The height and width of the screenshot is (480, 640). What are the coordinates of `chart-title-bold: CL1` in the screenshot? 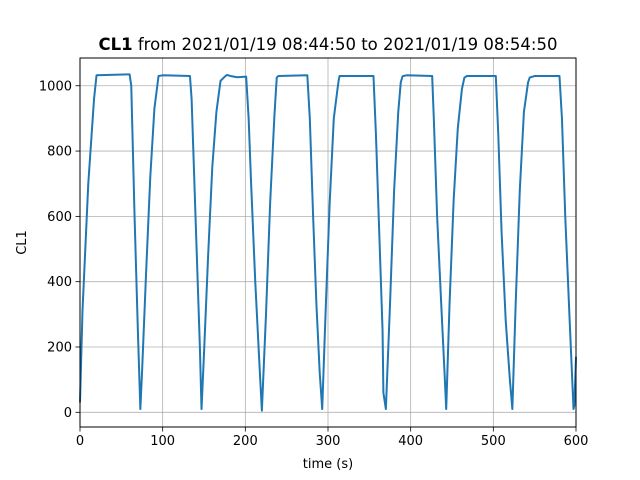 It's located at (116, 44).